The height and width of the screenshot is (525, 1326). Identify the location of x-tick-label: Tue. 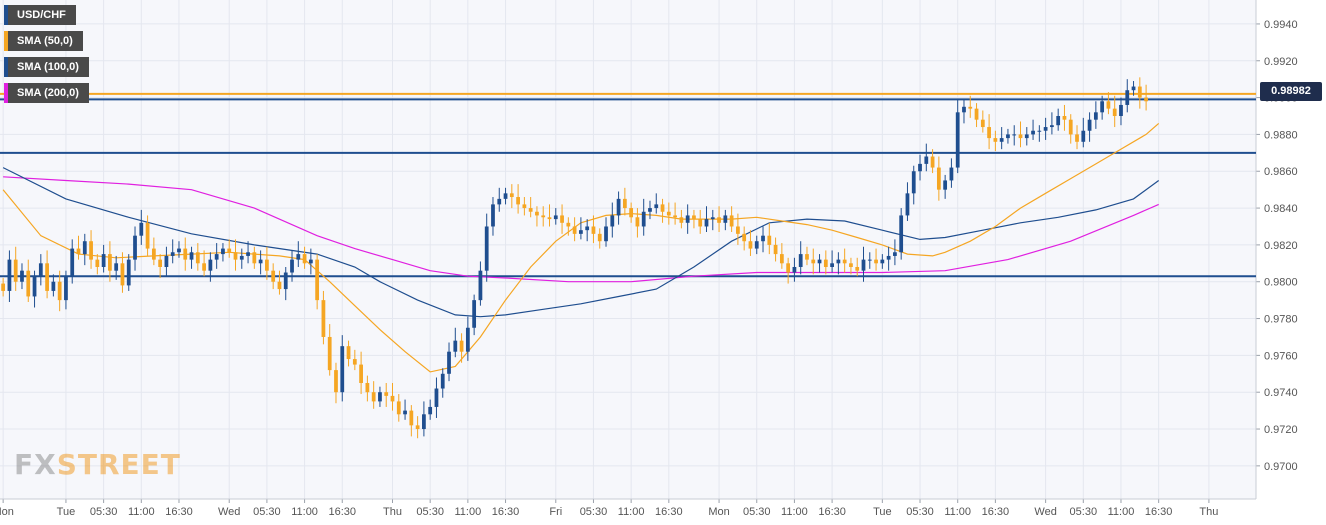
(66, 512).